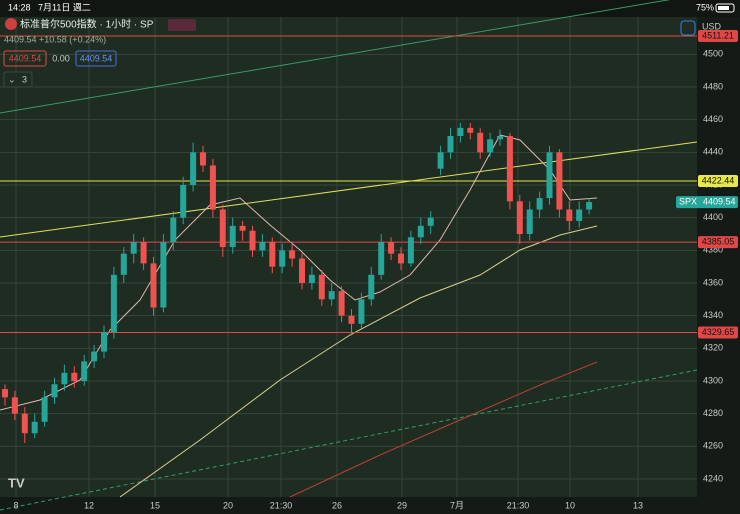  I want to click on price-tag-label: 4511.21, so click(718, 35).